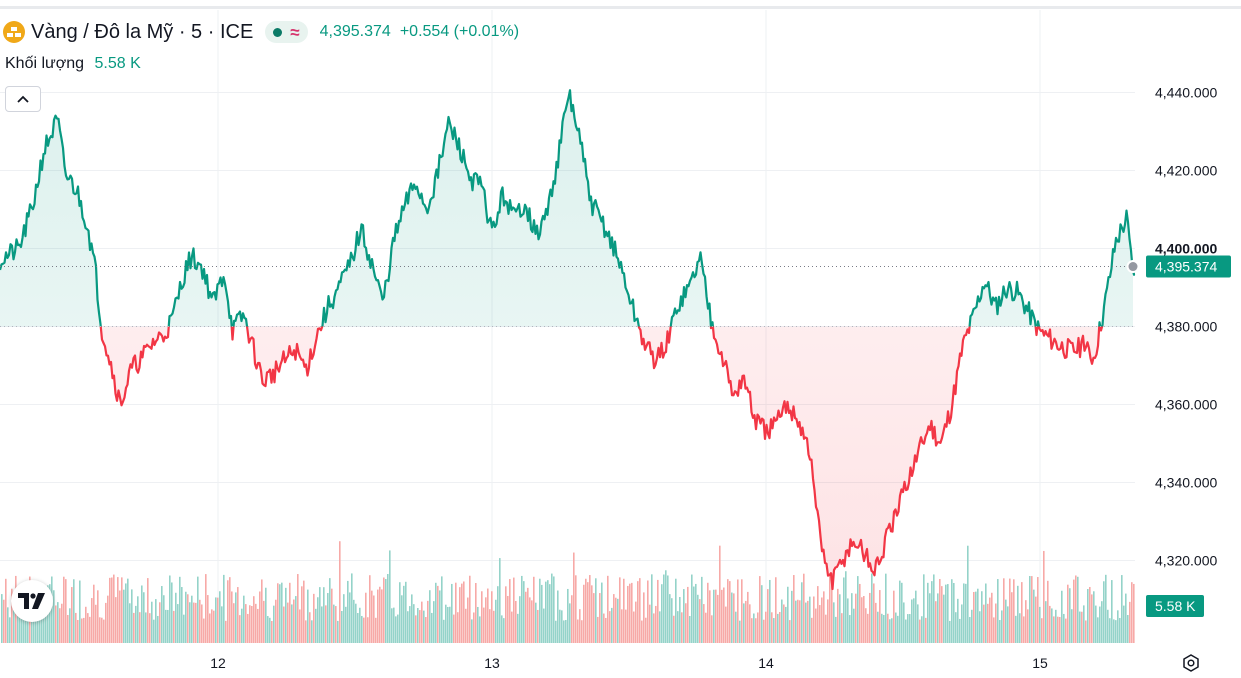 This screenshot has width=1241, height=678. Describe the element at coordinates (286, 32) in the screenshot. I see `market-status-pill: ≈` at that location.